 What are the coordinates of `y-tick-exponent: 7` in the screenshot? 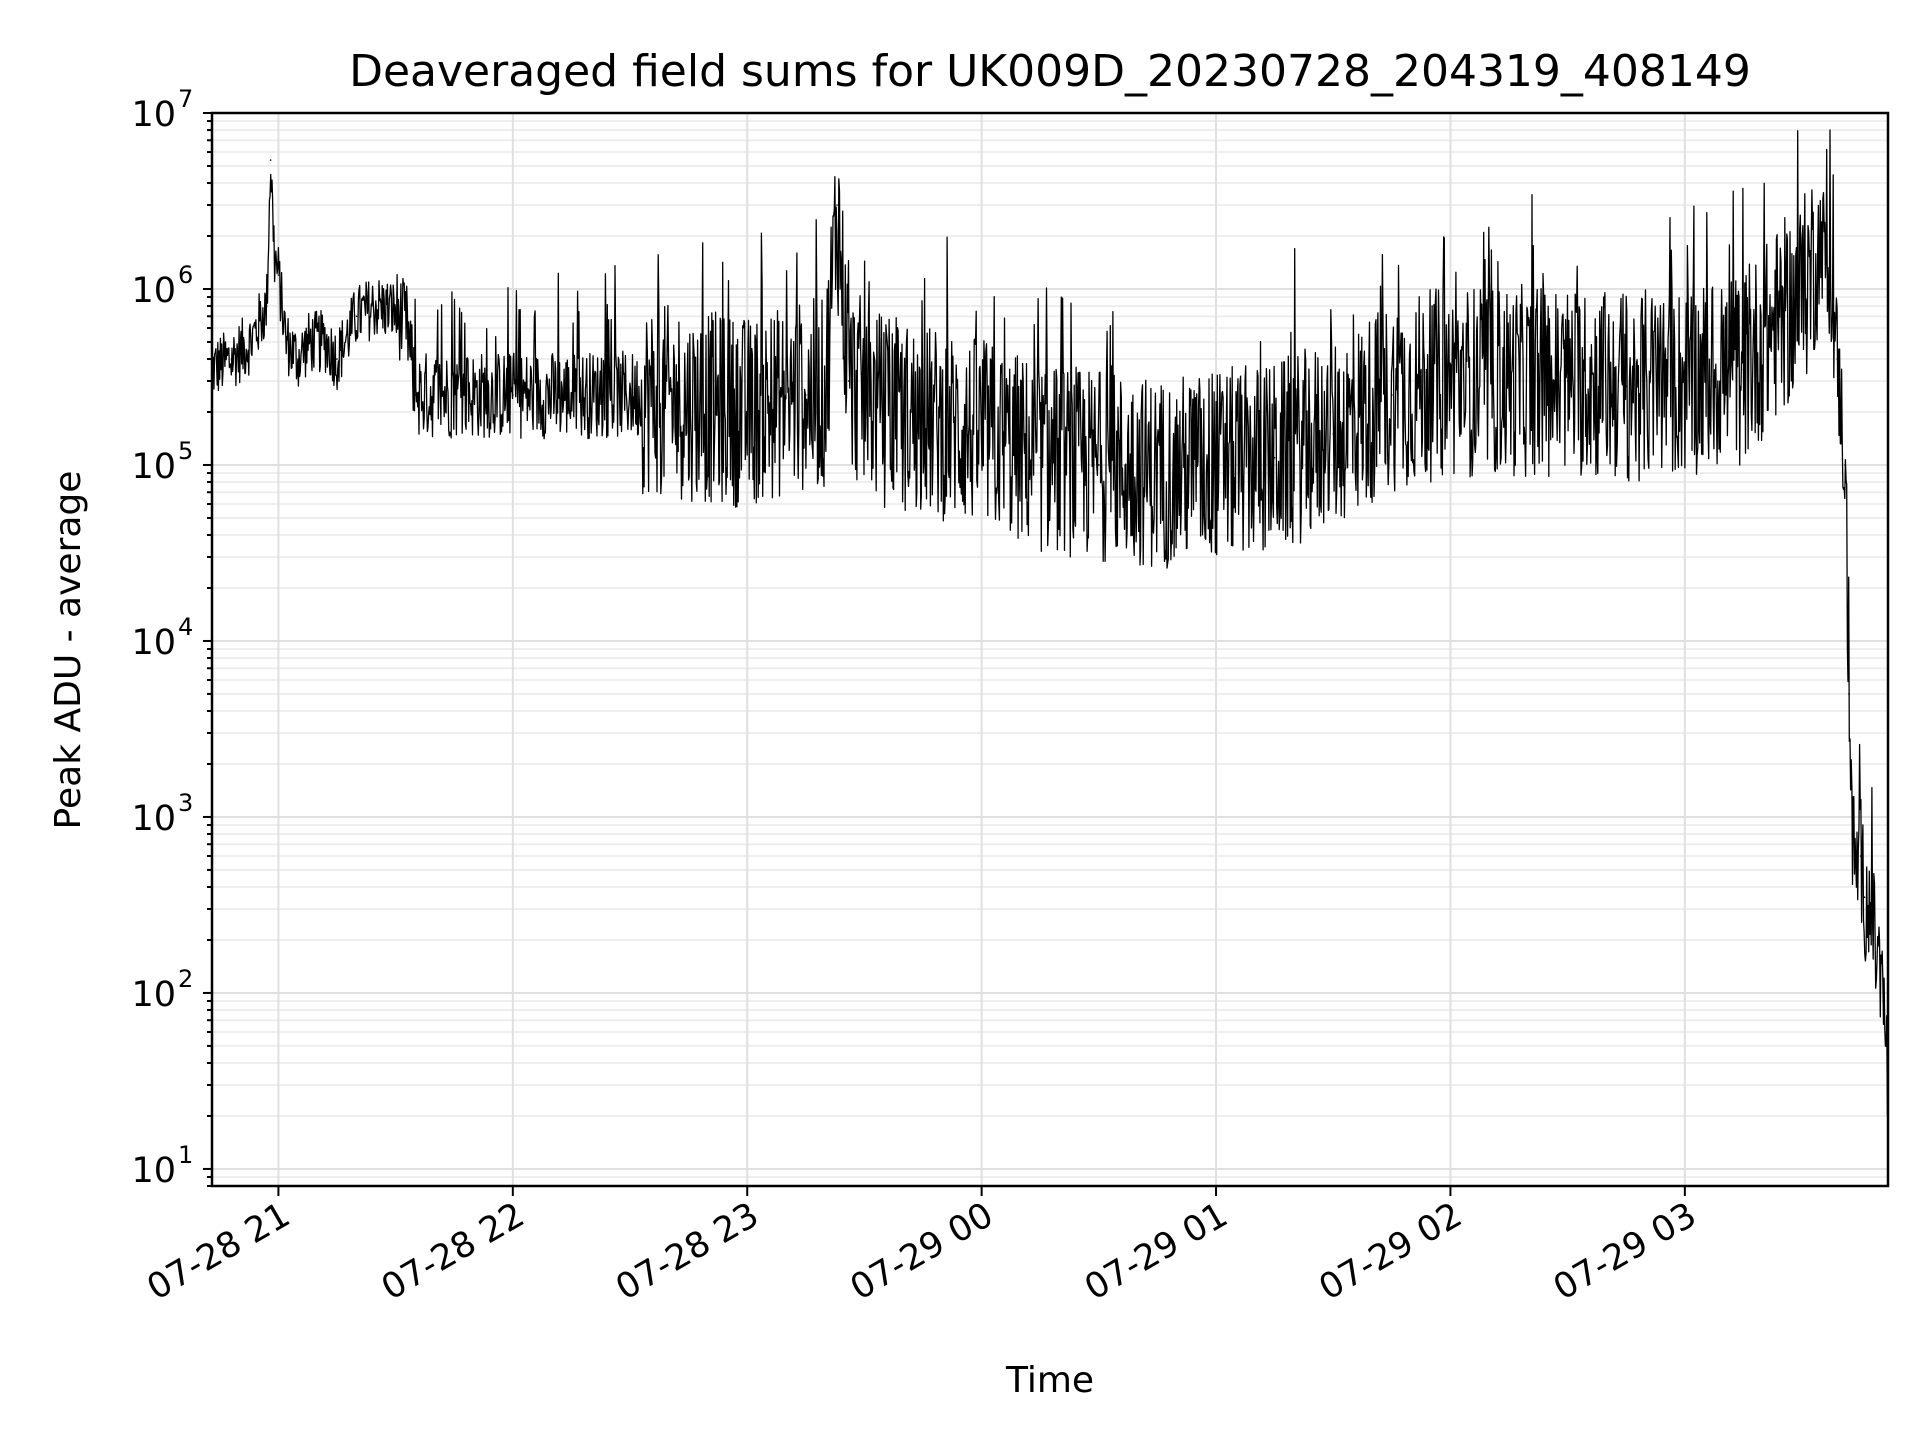 It's located at (185, 99).